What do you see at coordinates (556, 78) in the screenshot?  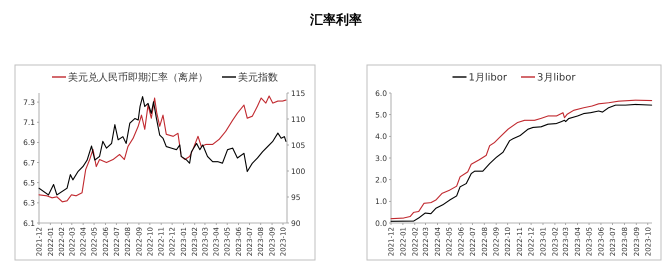 I see `legend-label: 3月libor` at bounding box center [556, 78].